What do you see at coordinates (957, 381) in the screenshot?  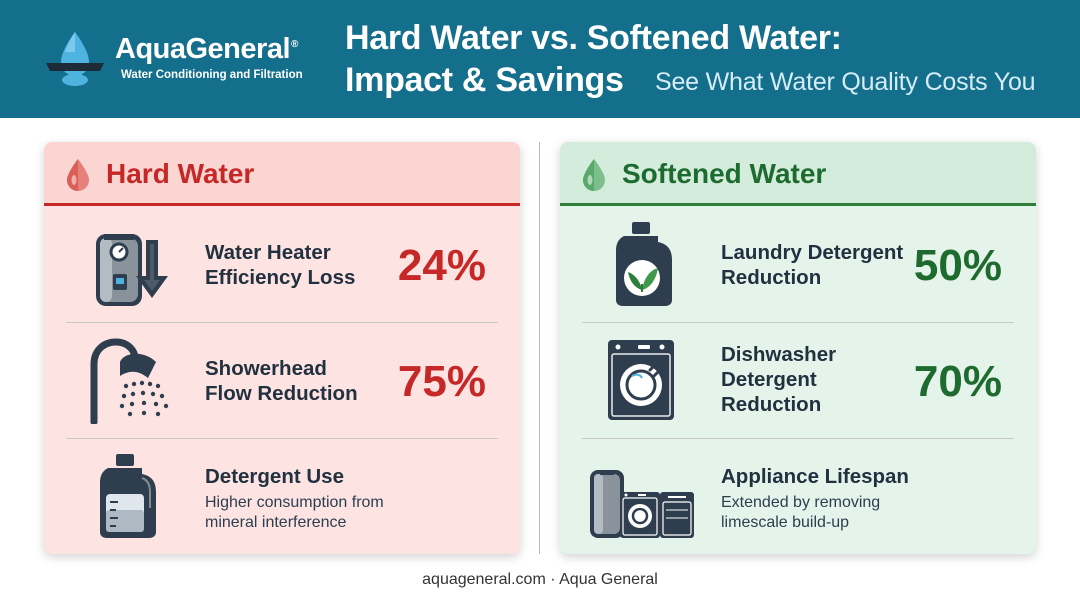 I see `soft-row-2-value: 70%` at bounding box center [957, 381].